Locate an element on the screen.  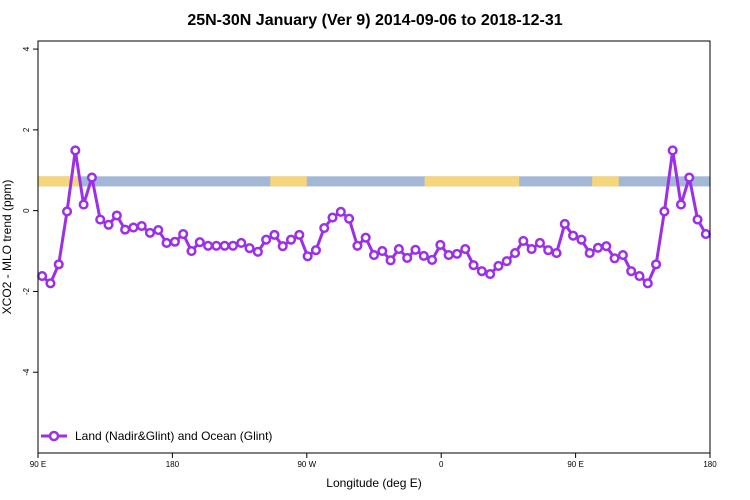
y-tick-label: 4 is located at coordinates (26, 48).